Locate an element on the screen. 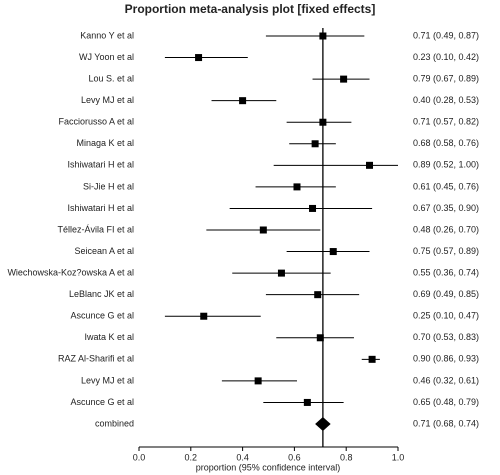  estimate-label: 0.61 (0.45, 0.76) is located at coordinates (446, 186).